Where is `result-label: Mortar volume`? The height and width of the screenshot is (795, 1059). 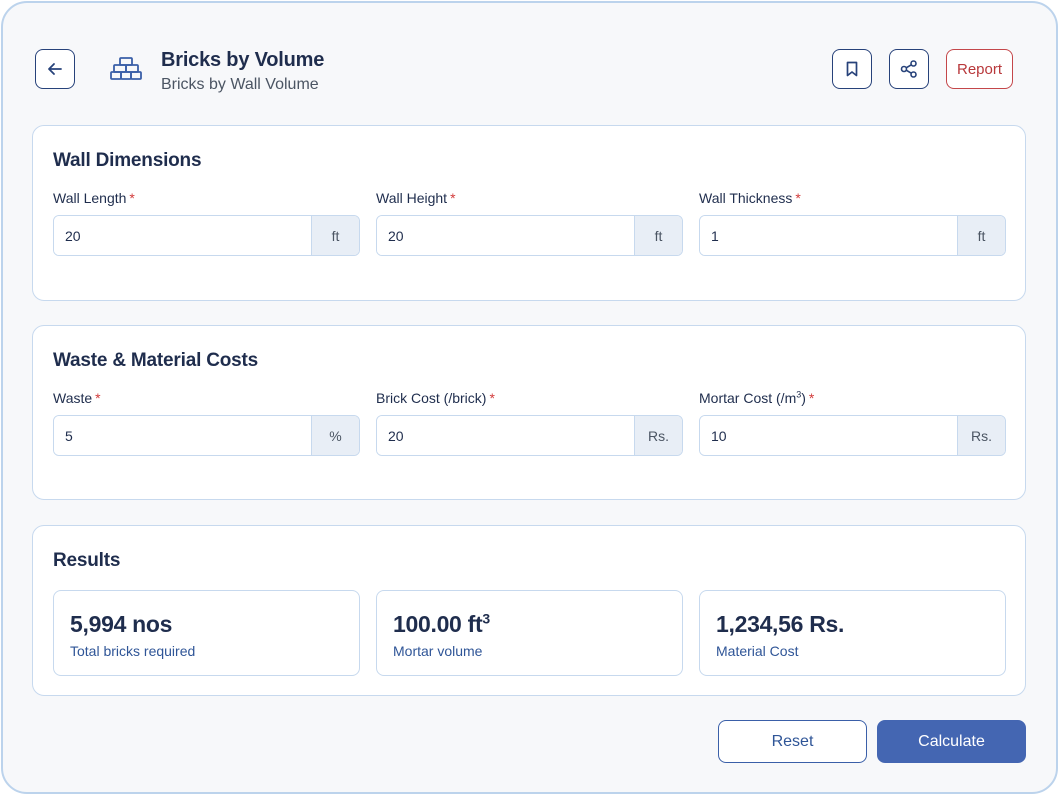 result-label: Mortar volume is located at coordinates (438, 651).